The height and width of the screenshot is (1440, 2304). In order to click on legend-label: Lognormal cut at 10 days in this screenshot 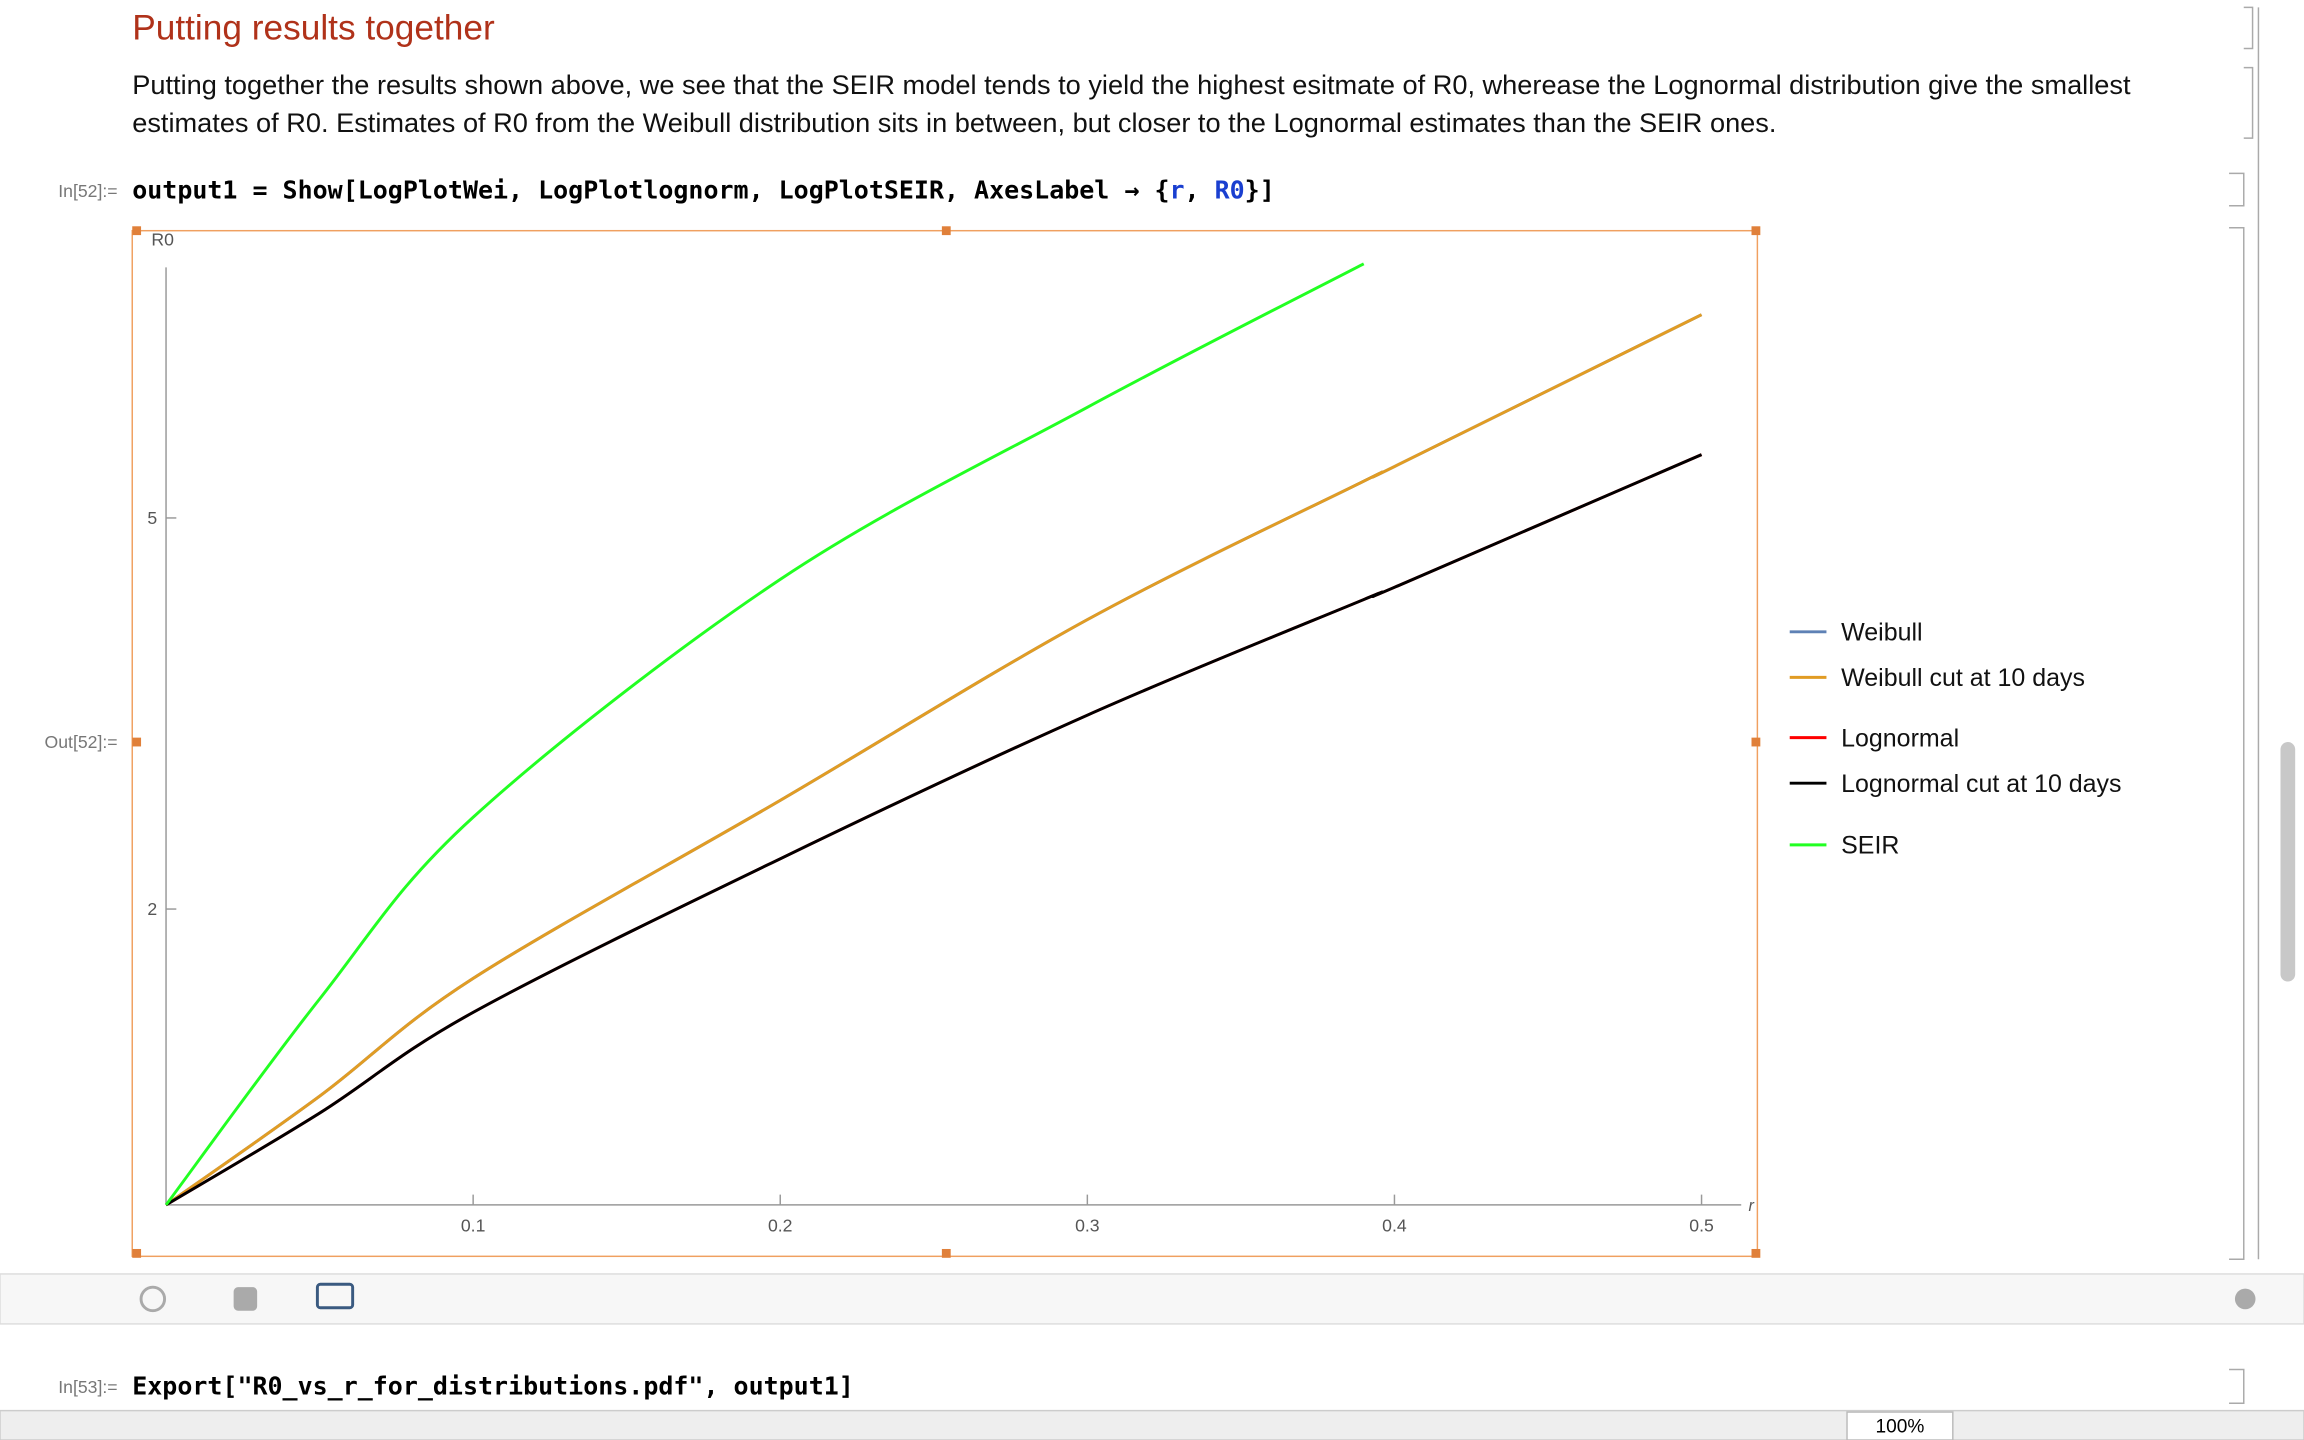, I will do `click(1981, 784)`.